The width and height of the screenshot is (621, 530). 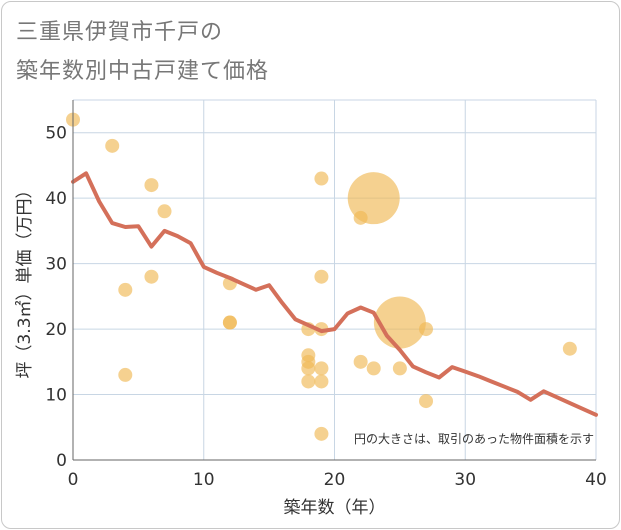 What do you see at coordinates (56, 330) in the screenshot?
I see `y-tick-label-2: 20` at bounding box center [56, 330].